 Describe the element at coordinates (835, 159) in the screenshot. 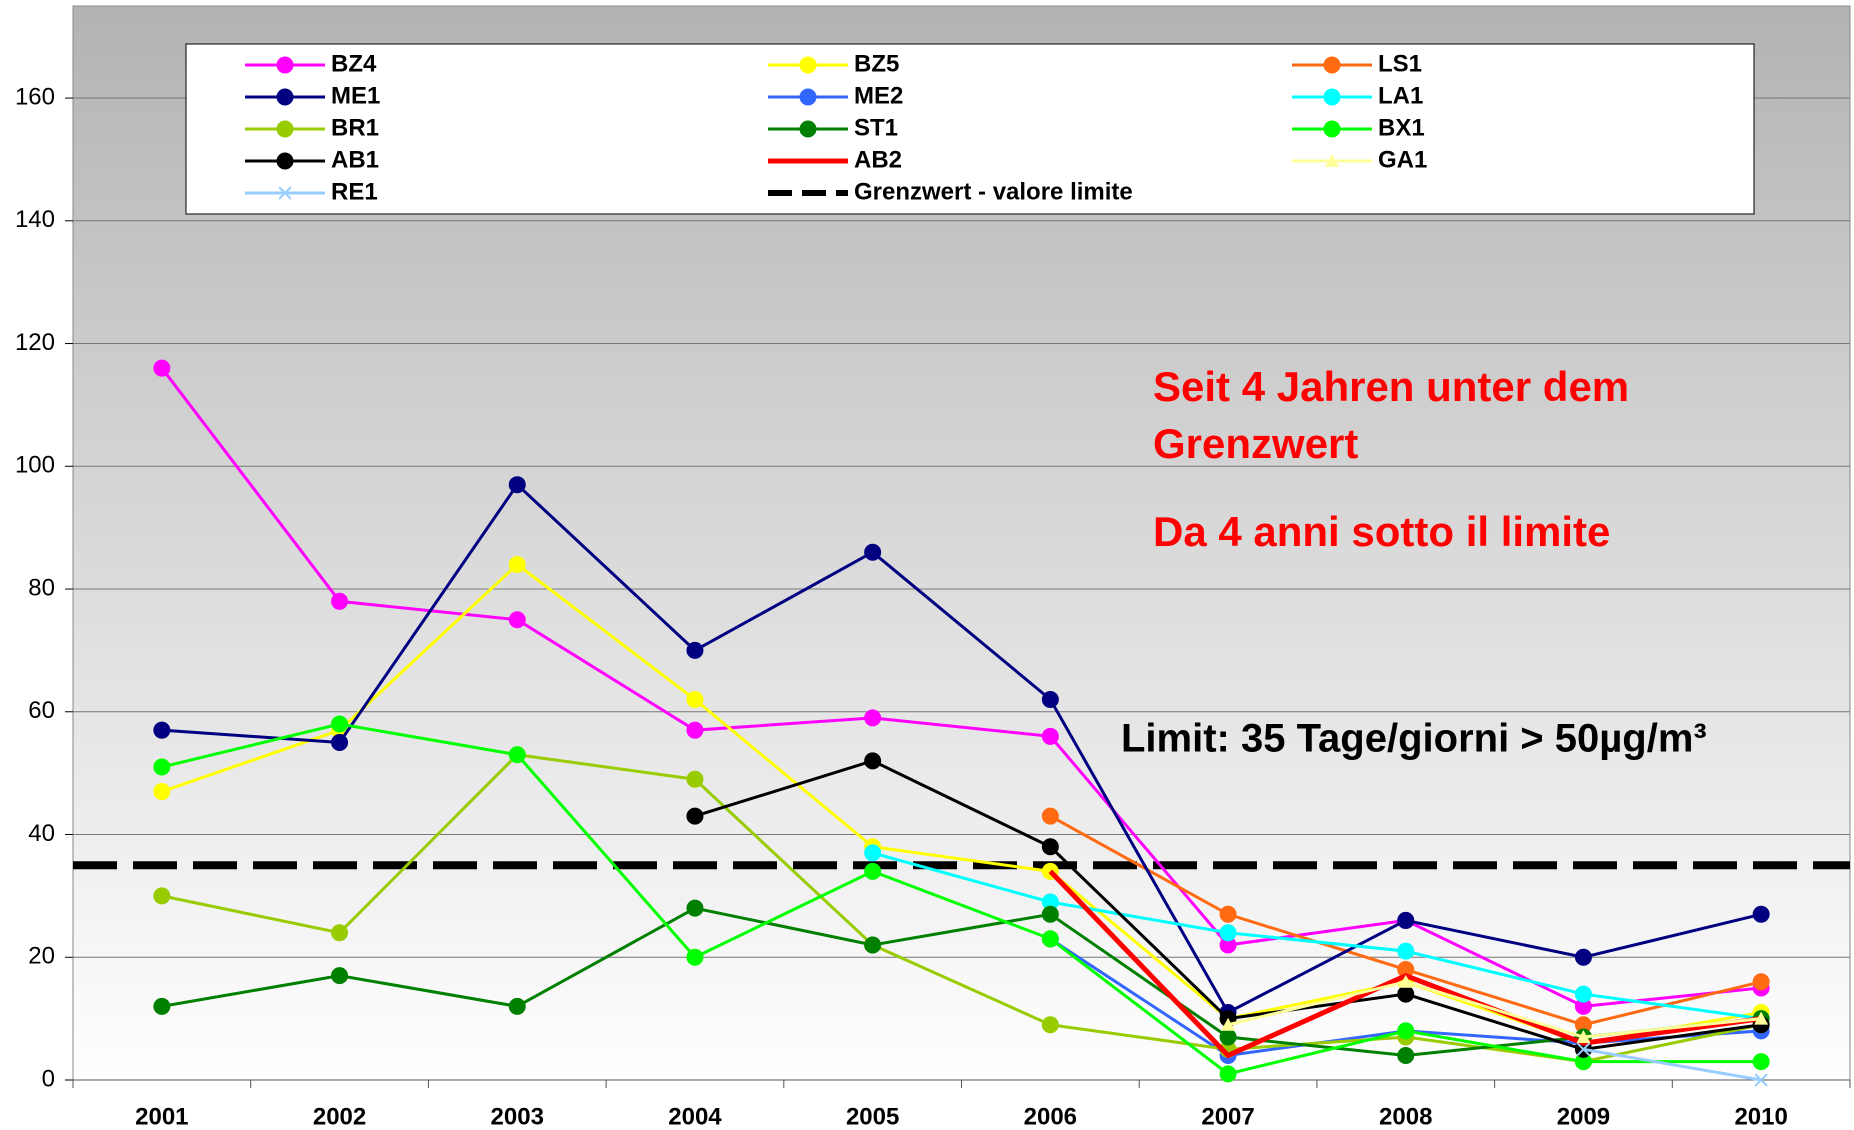

I see `legend-item: AB2` at that location.